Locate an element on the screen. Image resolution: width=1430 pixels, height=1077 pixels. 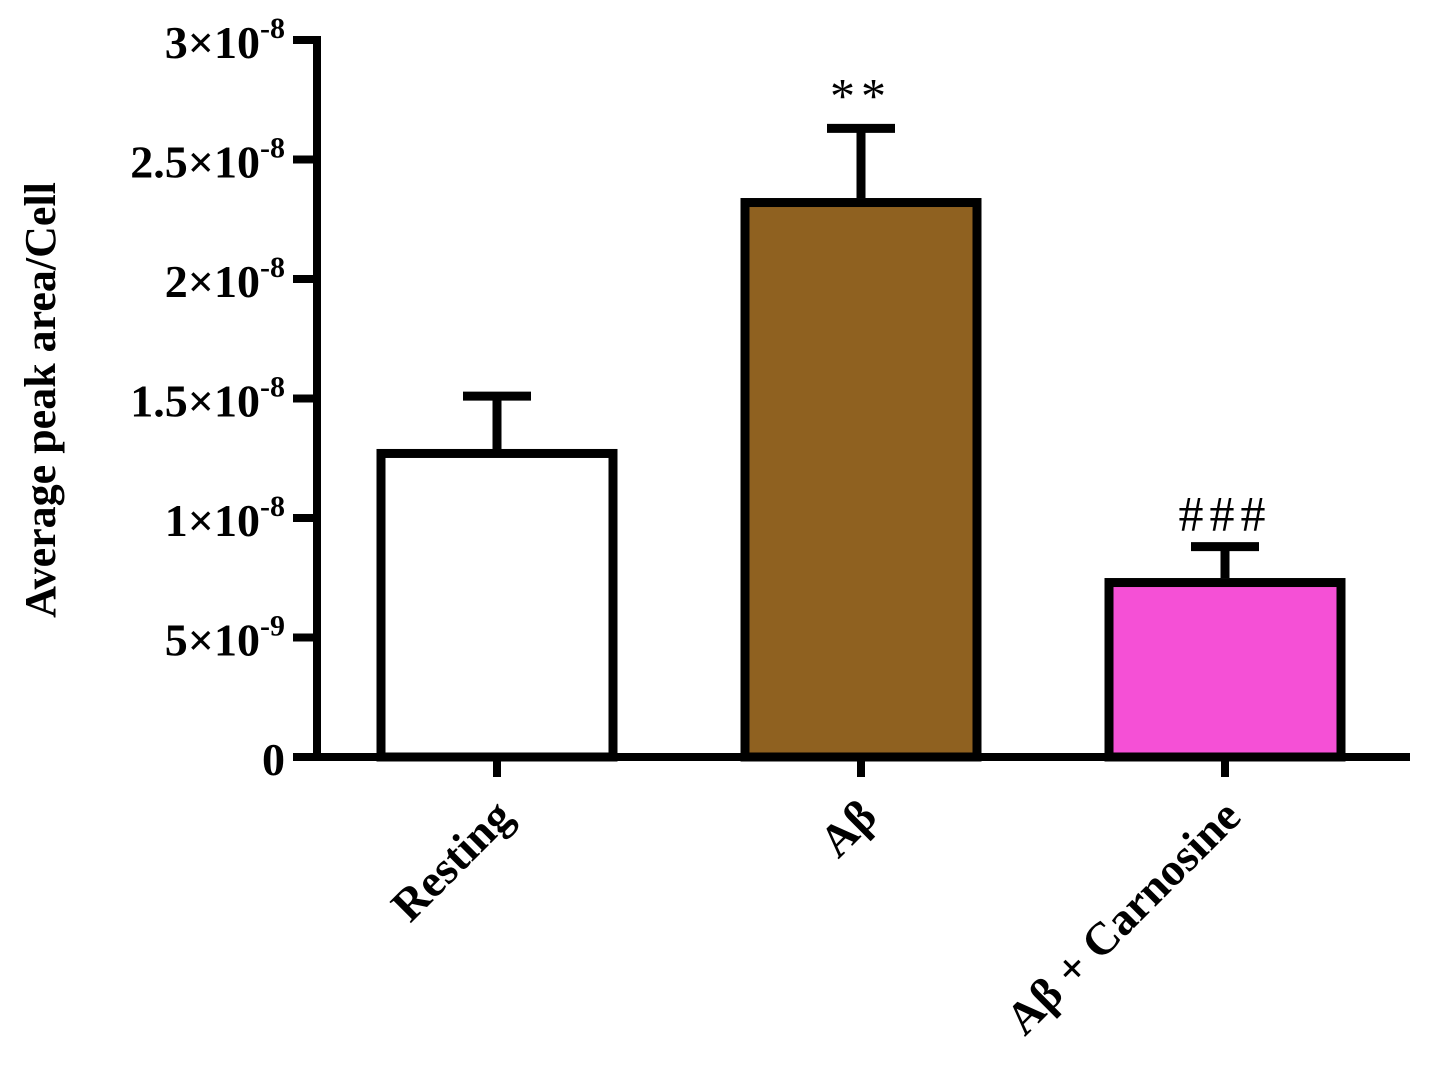
y-tick-exponent: -9 is located at coordinates (272, 626).